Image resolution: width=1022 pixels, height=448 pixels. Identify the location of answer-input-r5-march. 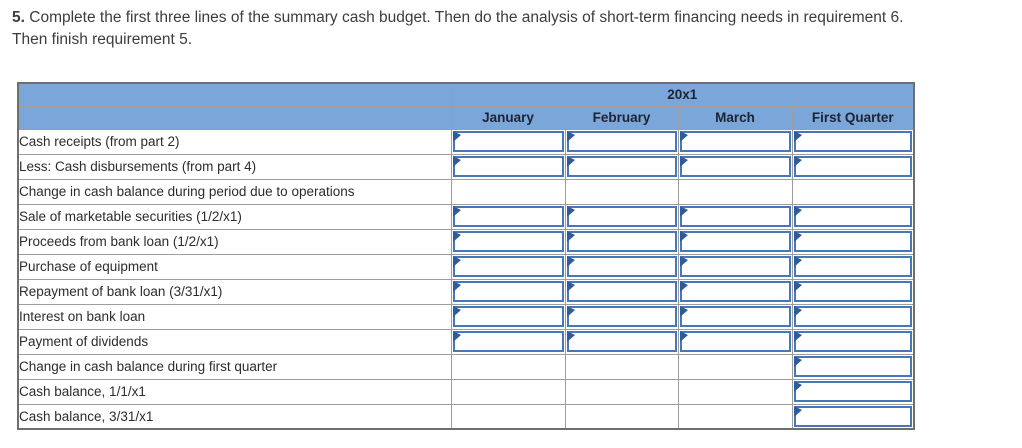
(735, 241).